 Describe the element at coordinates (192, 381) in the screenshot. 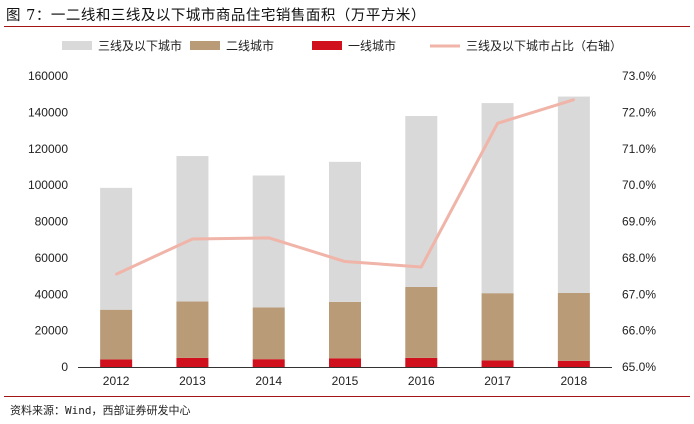

I see `x-tick-label: 2013` at that location.